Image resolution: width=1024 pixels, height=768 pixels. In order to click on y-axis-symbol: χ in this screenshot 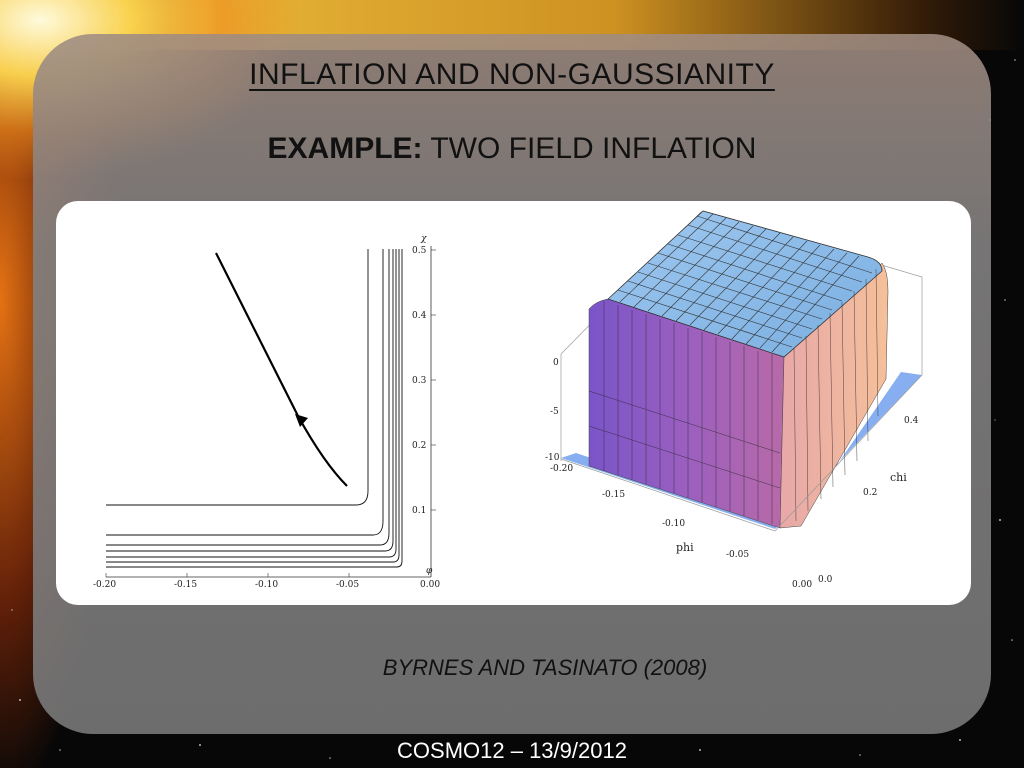, I will do `click(423, 239)`.